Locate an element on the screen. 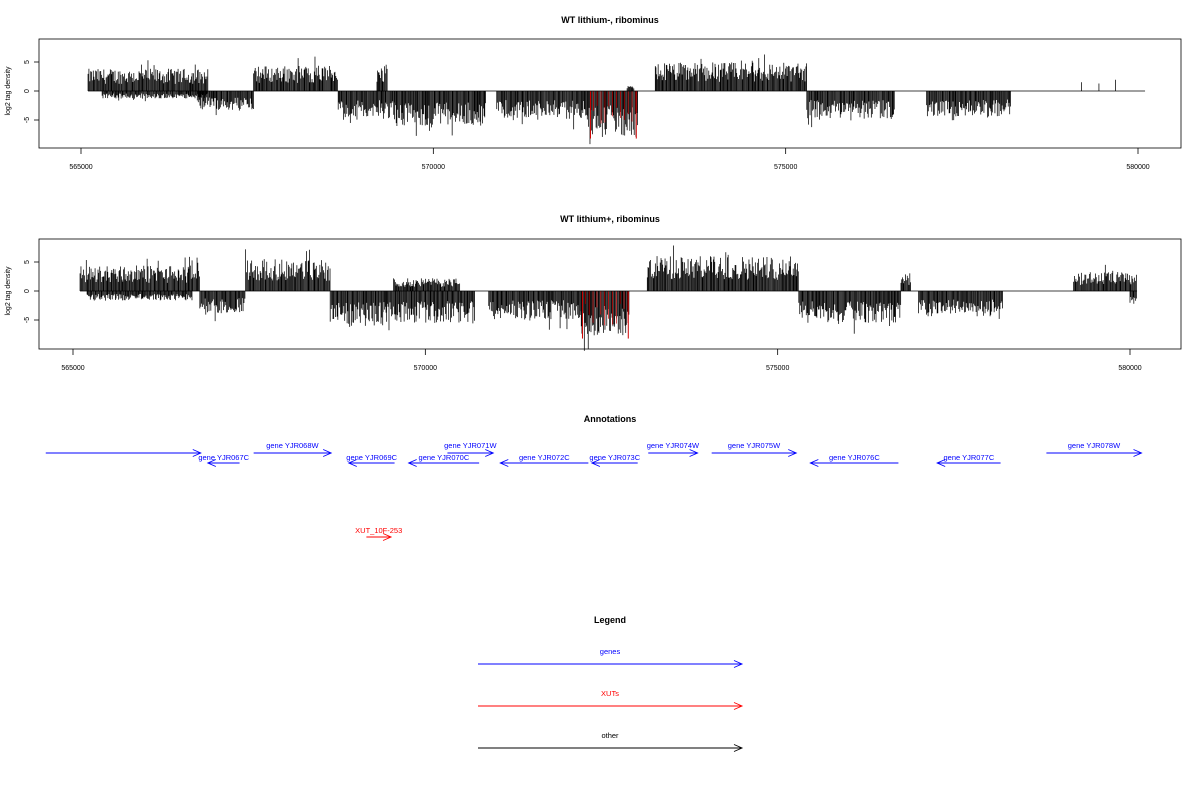 The width and height of the screenshot is (1200, 800). feature-label: gene YJR069C is located at coordinates (371, 457).